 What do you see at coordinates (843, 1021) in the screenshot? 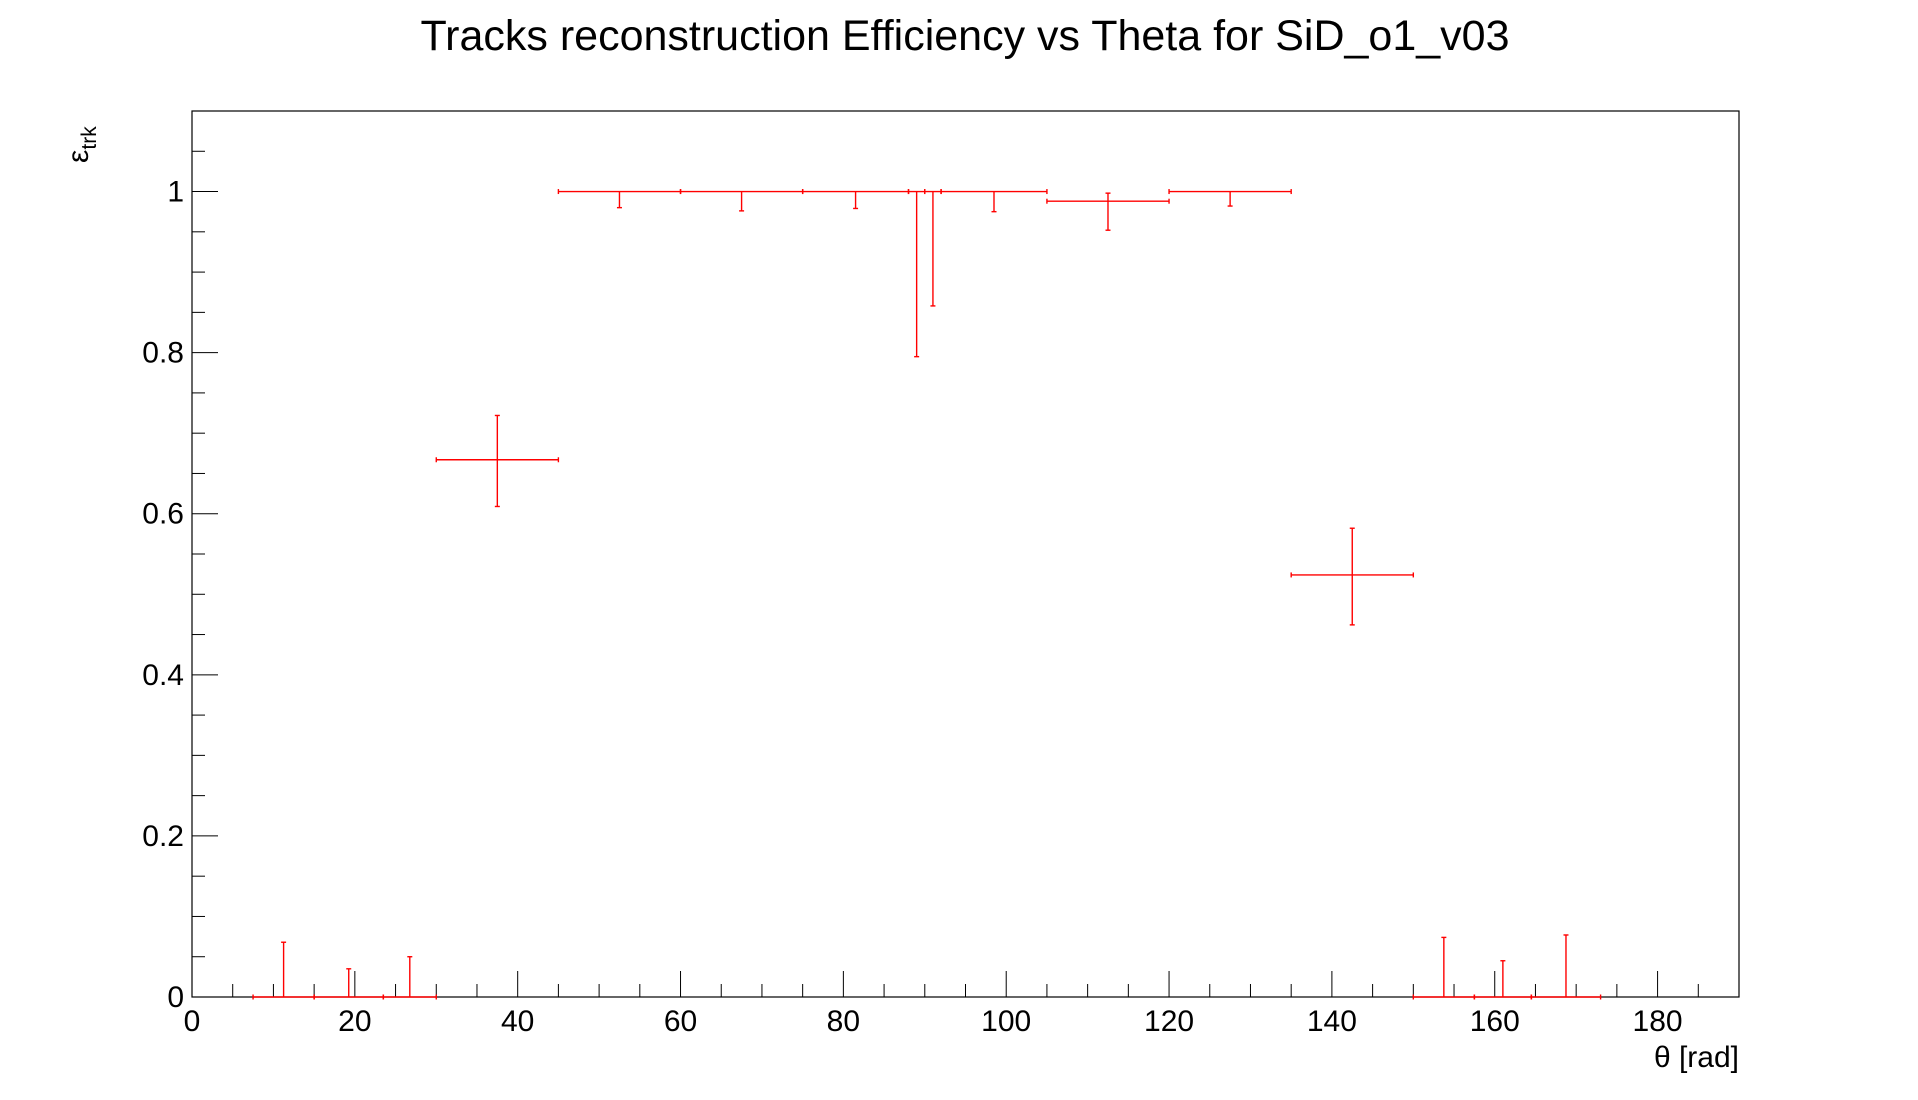
I see `x-tick-label: 80` at bounding box center [843, 1021].